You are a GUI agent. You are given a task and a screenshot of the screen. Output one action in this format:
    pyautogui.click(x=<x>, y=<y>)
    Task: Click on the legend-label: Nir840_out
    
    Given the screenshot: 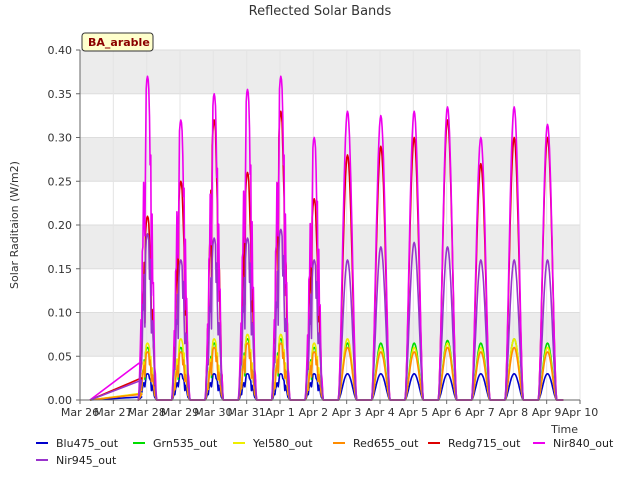 What is the action you would take?
    pyautogui.click(x=583, y=443)
    